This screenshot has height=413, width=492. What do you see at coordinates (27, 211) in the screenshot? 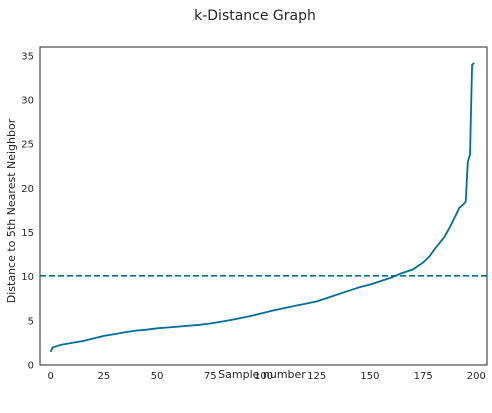
I see `y-axis-ticks: 0 5 10 15 20 25 30 35` at bounding box center [27, 211].